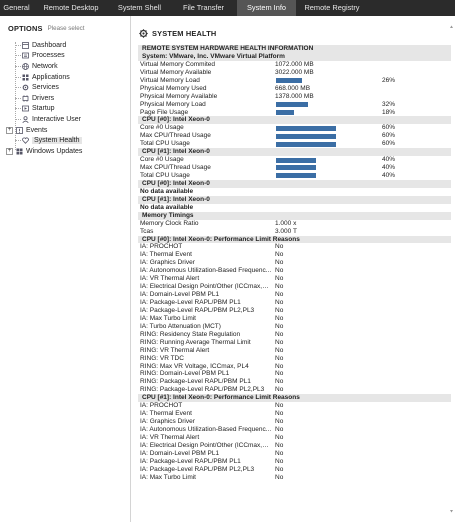 This screenshot has height=522, width=455. Describe the element at coordinates (25, 45) in the screenshot. I see `dashboard-icon` at that location.